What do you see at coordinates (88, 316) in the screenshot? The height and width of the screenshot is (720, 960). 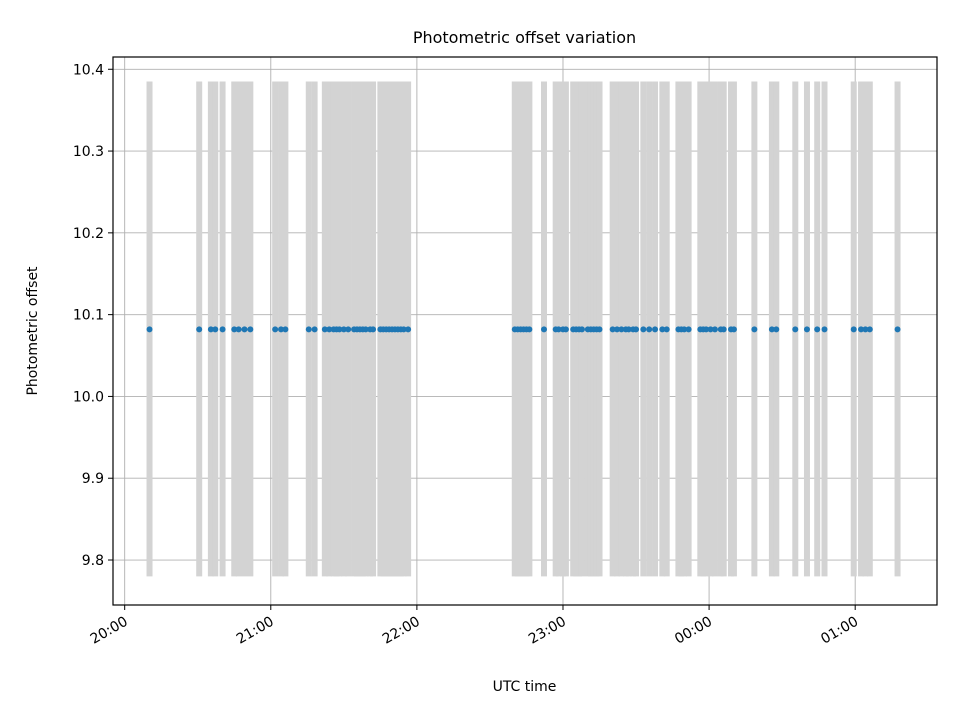 I see `y-tick-label: 10.1` at bounding box center [88, 316].